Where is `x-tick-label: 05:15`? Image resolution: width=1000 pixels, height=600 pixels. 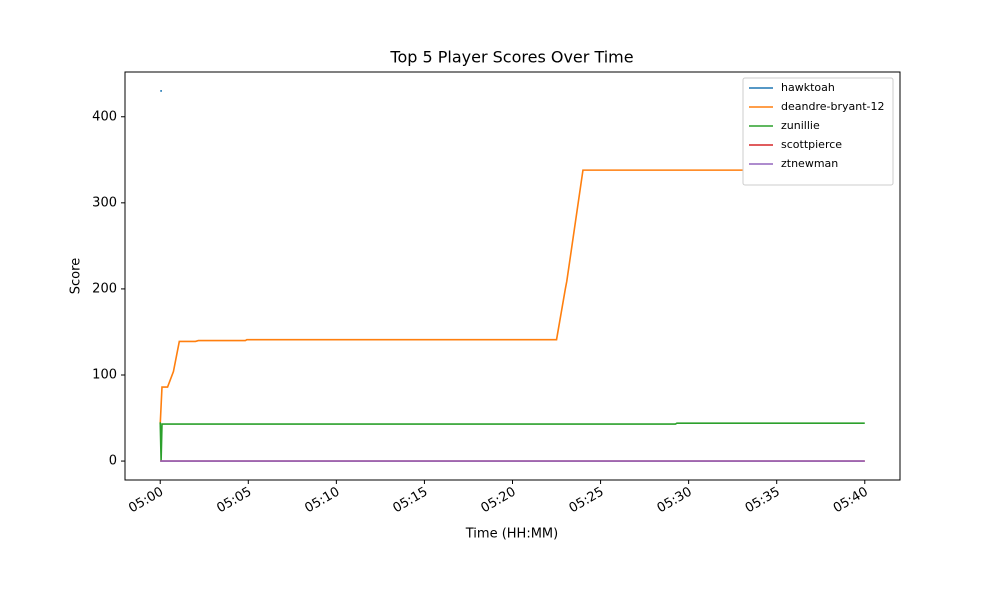 x-tick-label: 05:15 is located at coordinates (410, 500).